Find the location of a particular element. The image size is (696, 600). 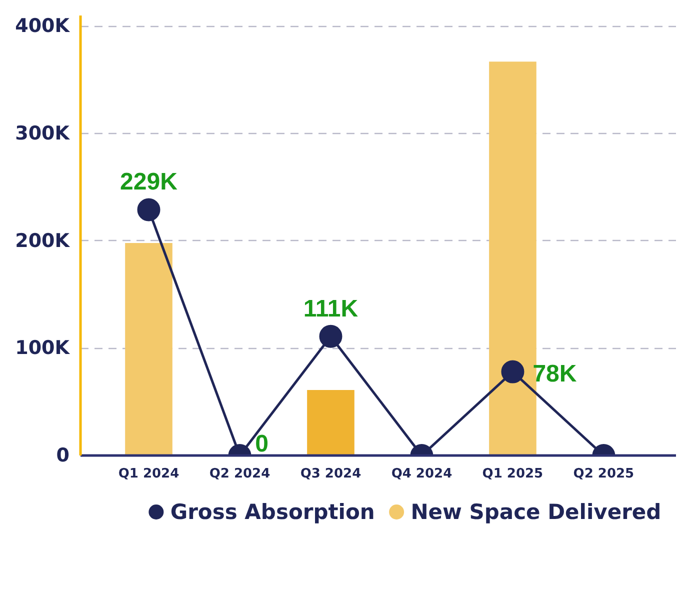

y-tick-label: 0 is located at coordinates (63, 455).